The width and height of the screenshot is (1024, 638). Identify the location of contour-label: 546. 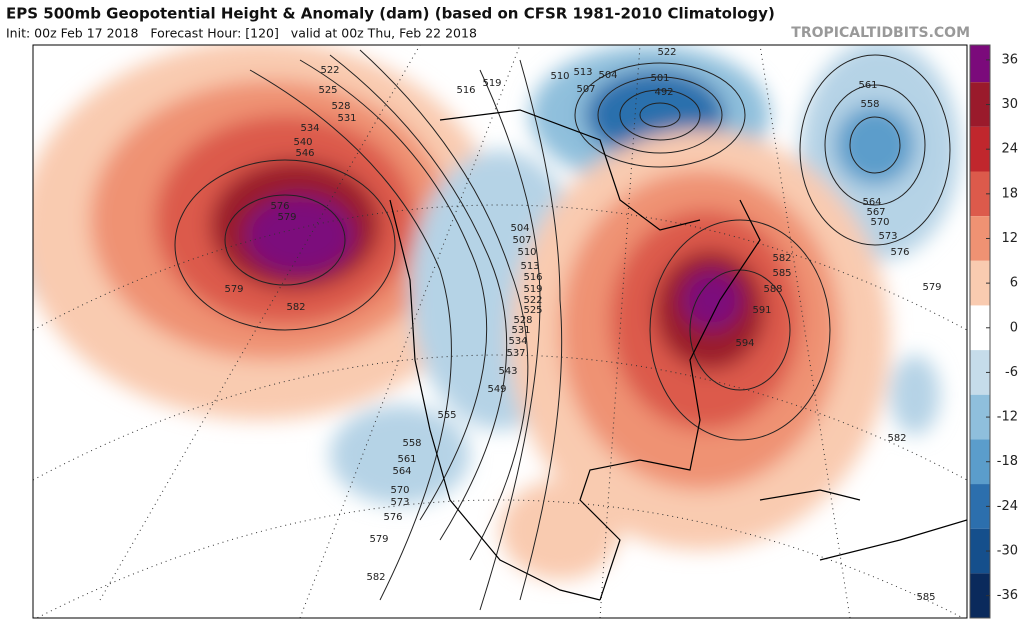
(304, 153).